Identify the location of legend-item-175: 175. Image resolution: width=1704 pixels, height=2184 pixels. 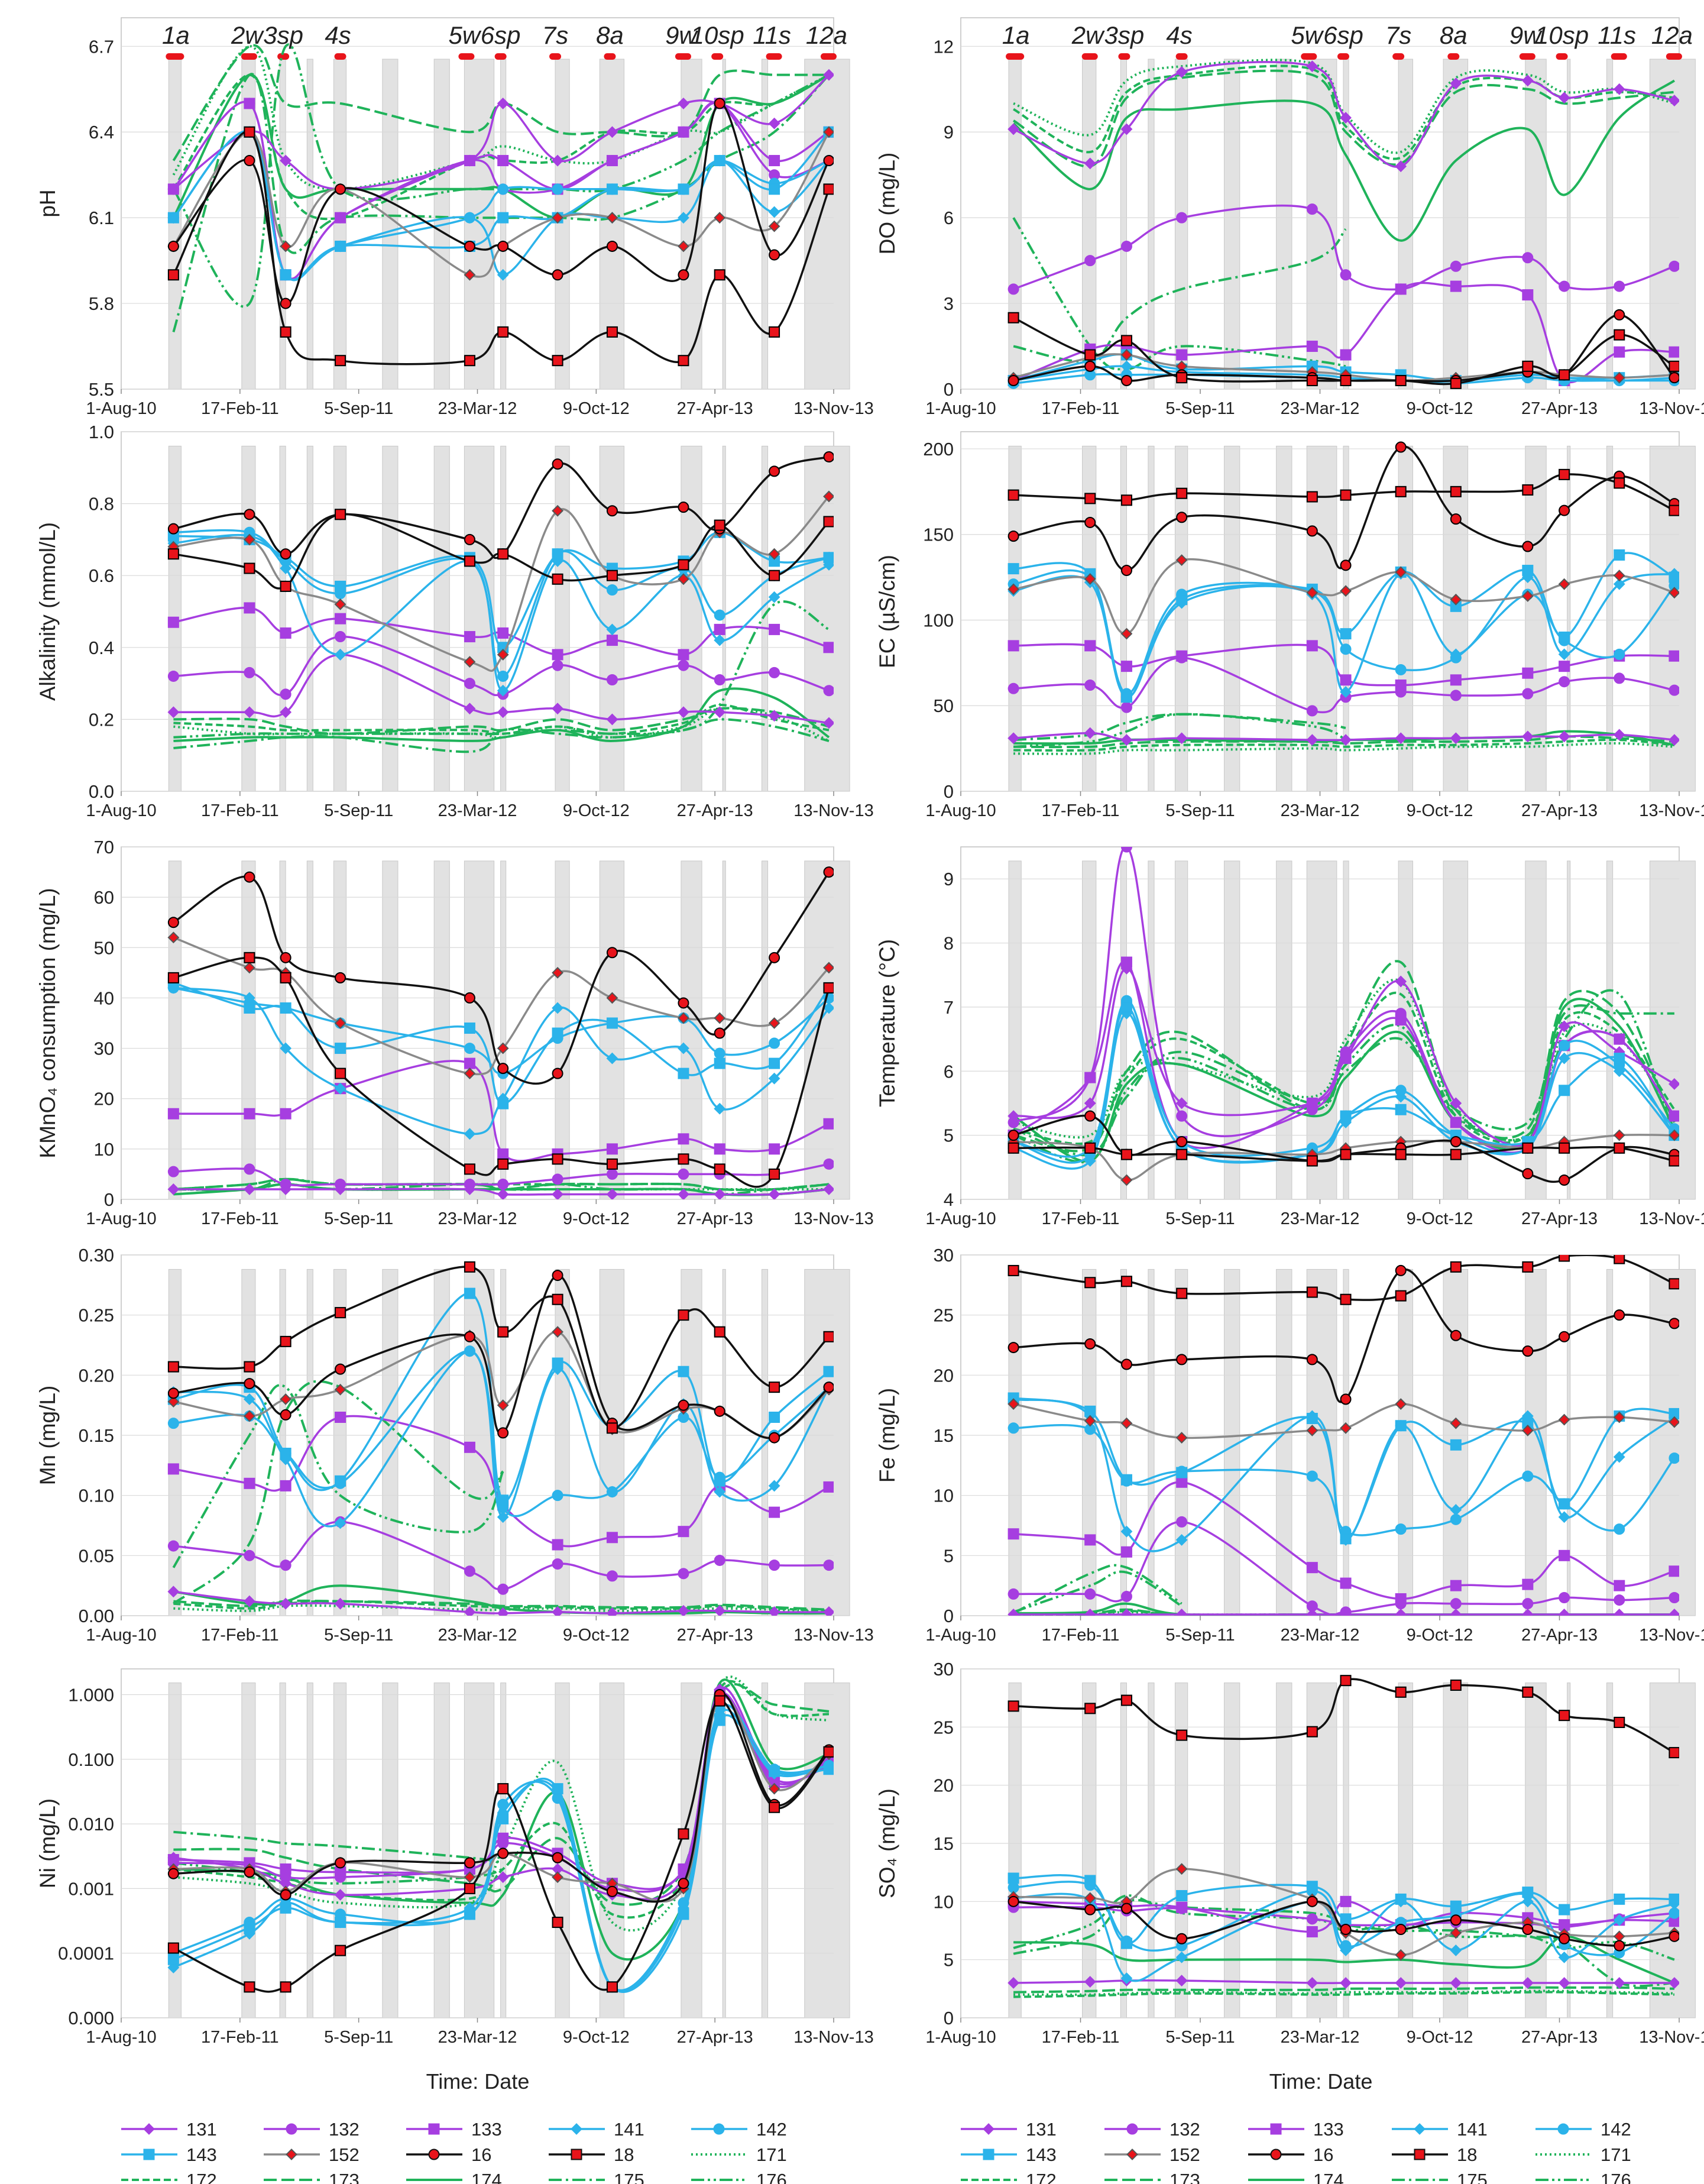
(596, 2177).